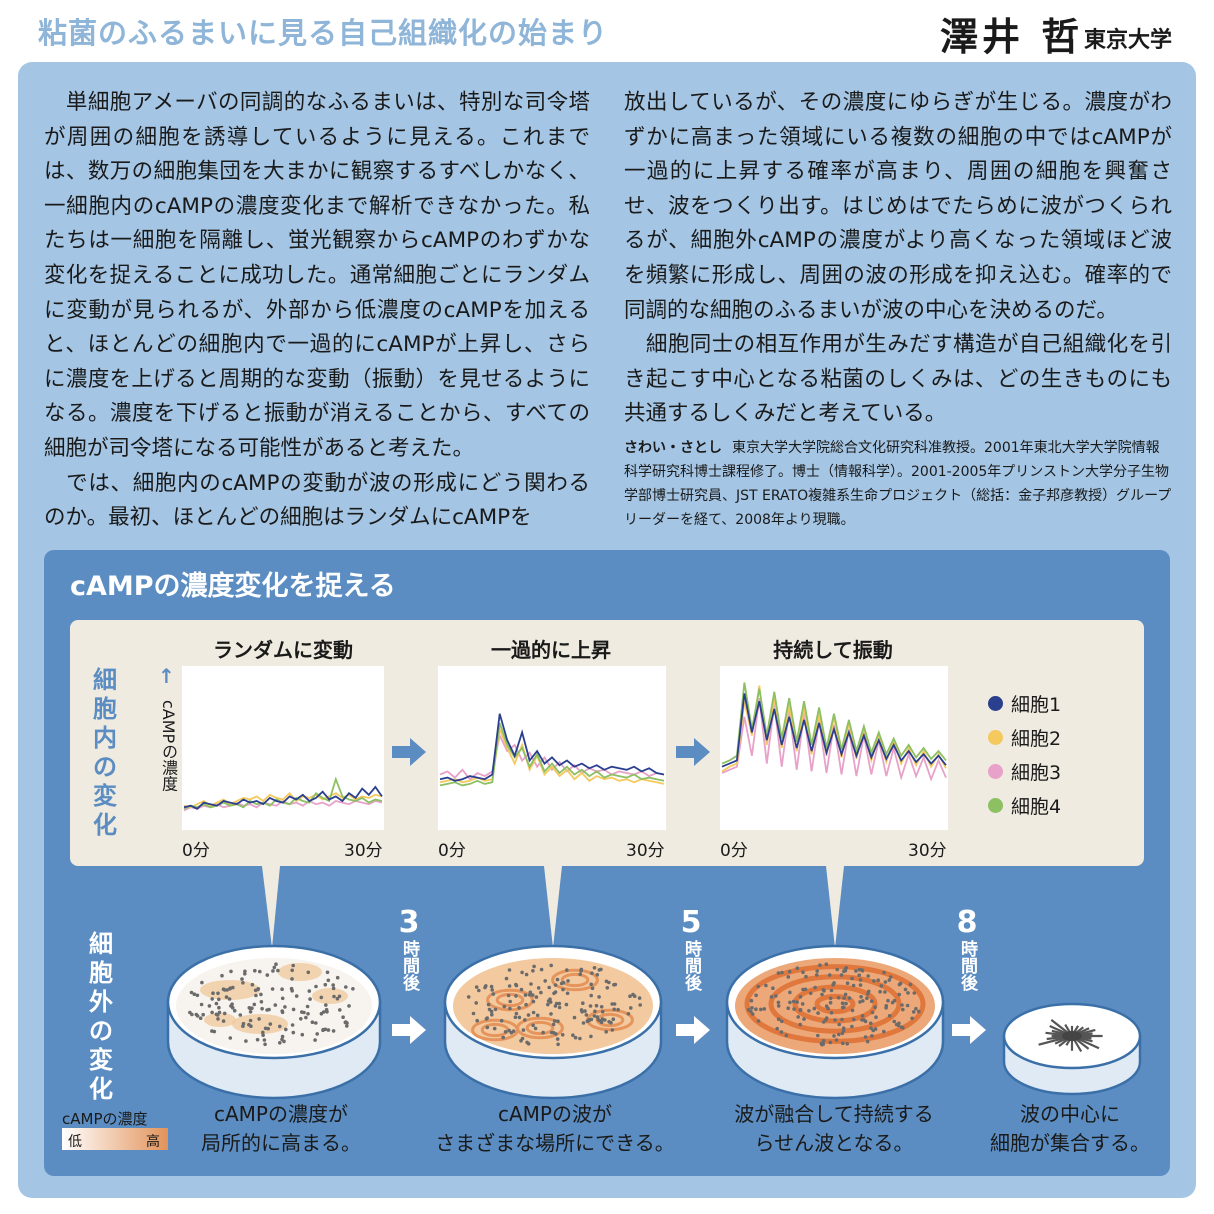  What do you see at coordinates (555, 1128) in the screenshot?
I see `caption-stage-2: cAMPの波が さまざまな場所にできる。` at bounding box center [555, 1128].